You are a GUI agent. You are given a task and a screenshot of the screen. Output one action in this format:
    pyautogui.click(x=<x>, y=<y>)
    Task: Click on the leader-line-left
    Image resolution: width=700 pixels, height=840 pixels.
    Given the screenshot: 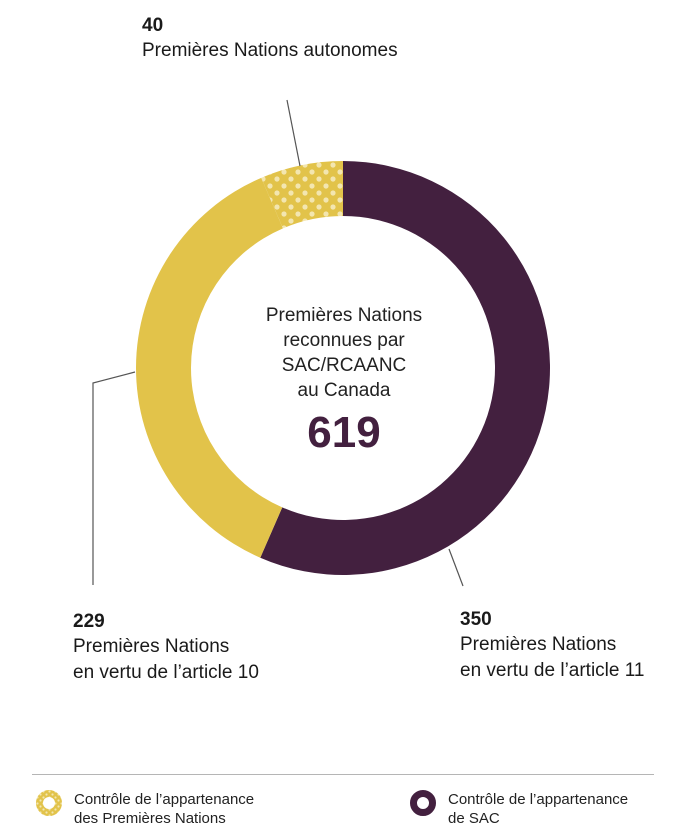 What is the action you would take?
    pyautogui.click(x=114, y=478)
    